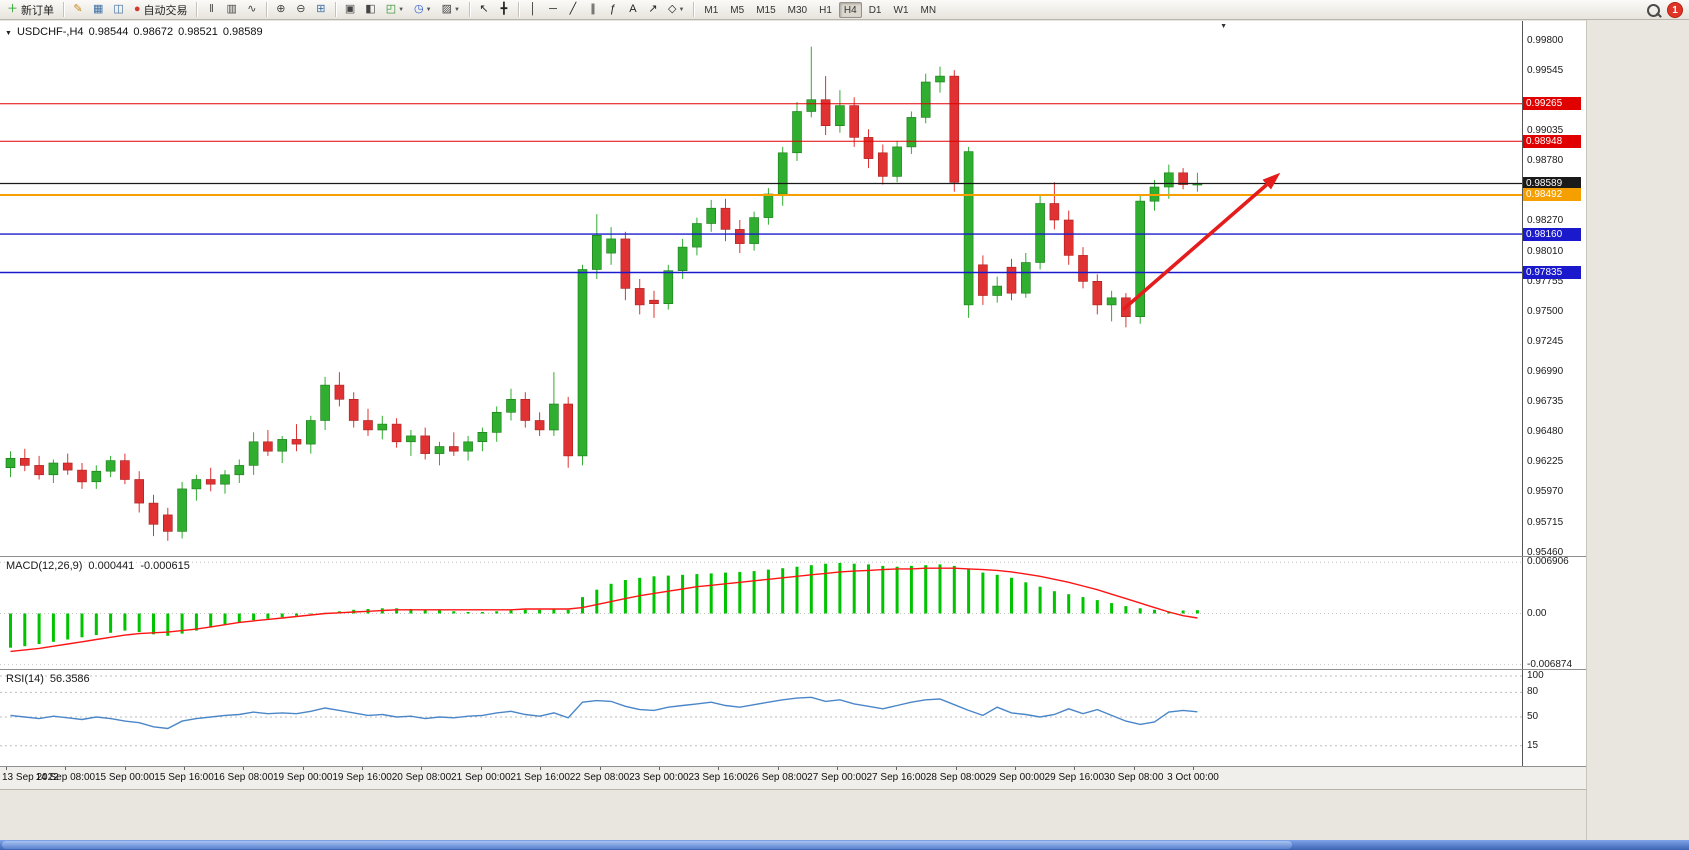 The width and height of the screenshot is (1689, 850). I want to click on horizontal-scrollbar, so click(844, 845).